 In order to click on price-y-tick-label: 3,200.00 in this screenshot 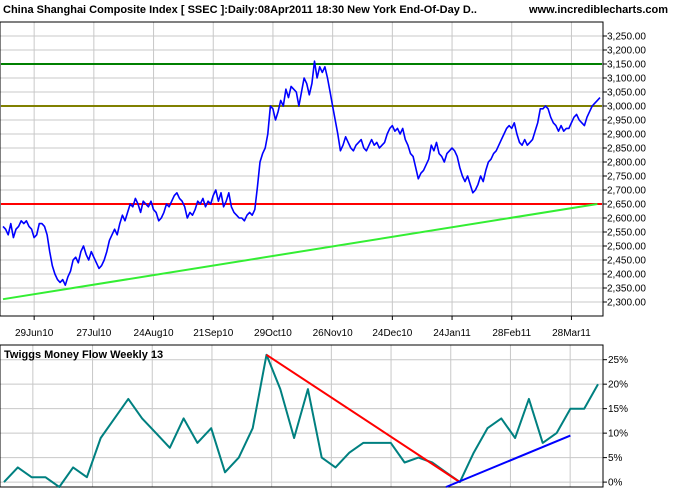, I will do `click(626, 51)`.